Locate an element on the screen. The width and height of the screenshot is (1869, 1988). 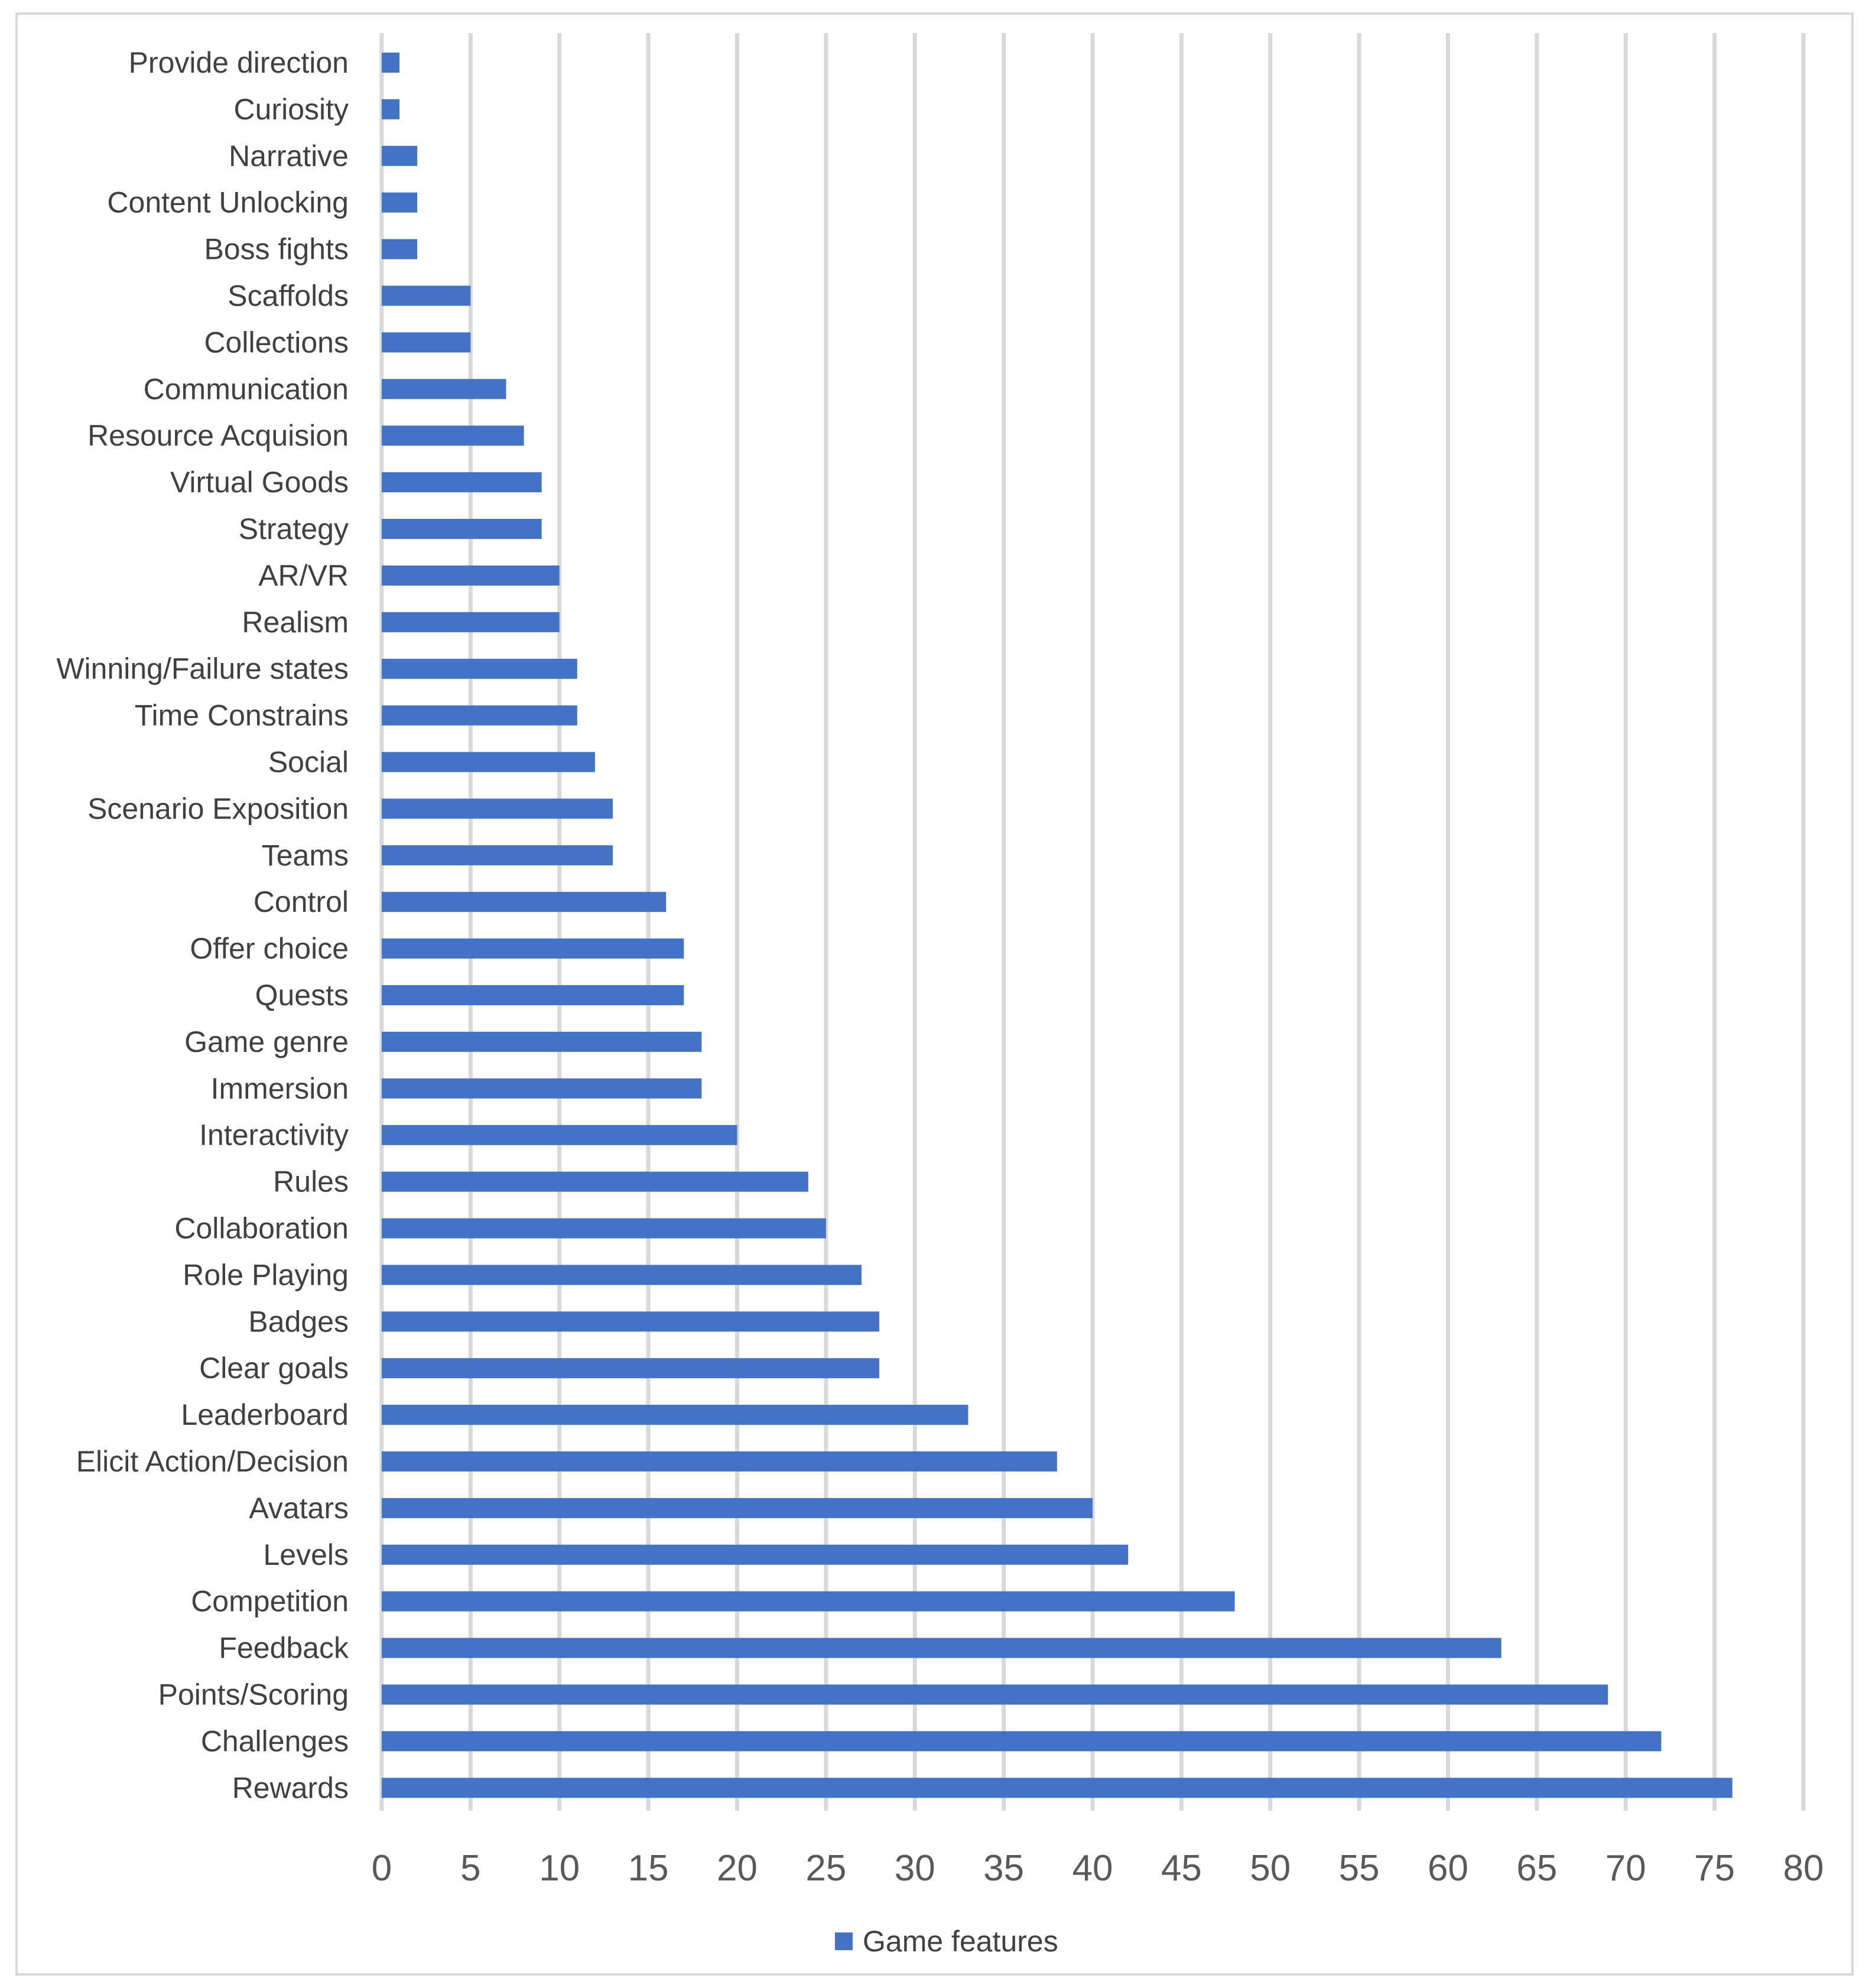
category-label: Curiosity is located at coordinates (292, 110).